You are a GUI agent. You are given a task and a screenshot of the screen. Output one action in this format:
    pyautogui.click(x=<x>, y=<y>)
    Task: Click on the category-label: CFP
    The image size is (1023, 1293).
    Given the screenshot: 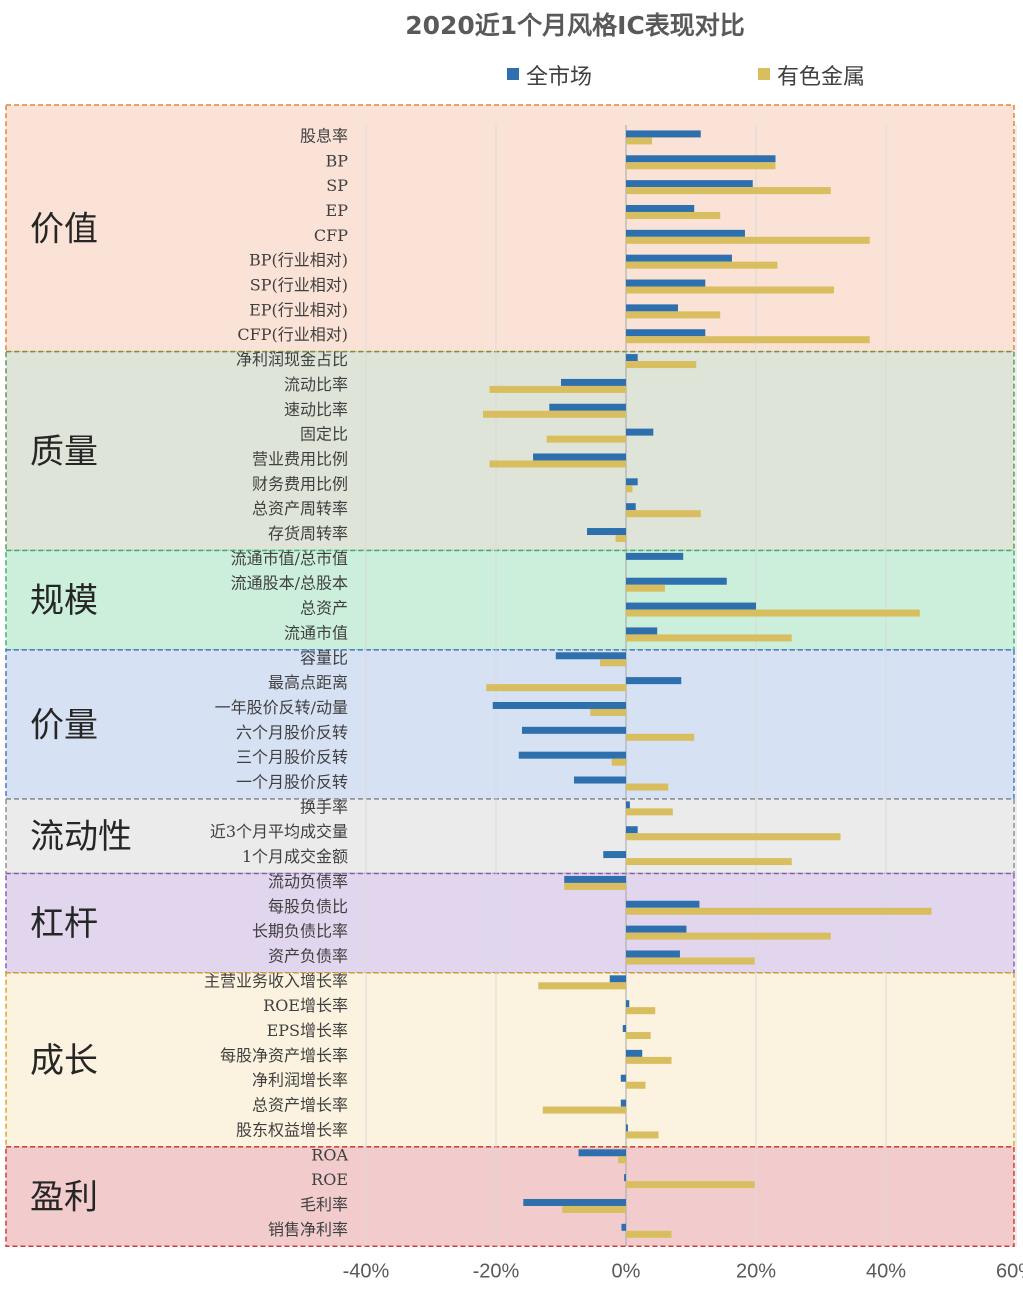 What is the action you would take?
    pyautogui.click(x=331, y=235)
    